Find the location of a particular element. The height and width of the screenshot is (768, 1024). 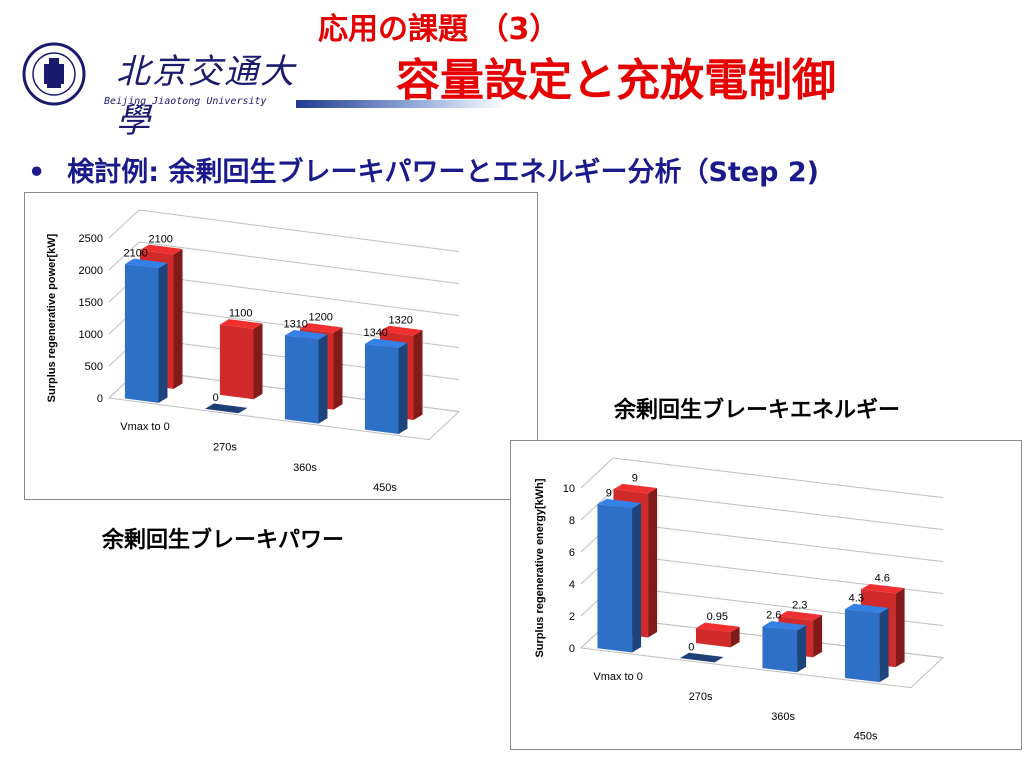

university-seal-icon is located at coordinates (54, 74).